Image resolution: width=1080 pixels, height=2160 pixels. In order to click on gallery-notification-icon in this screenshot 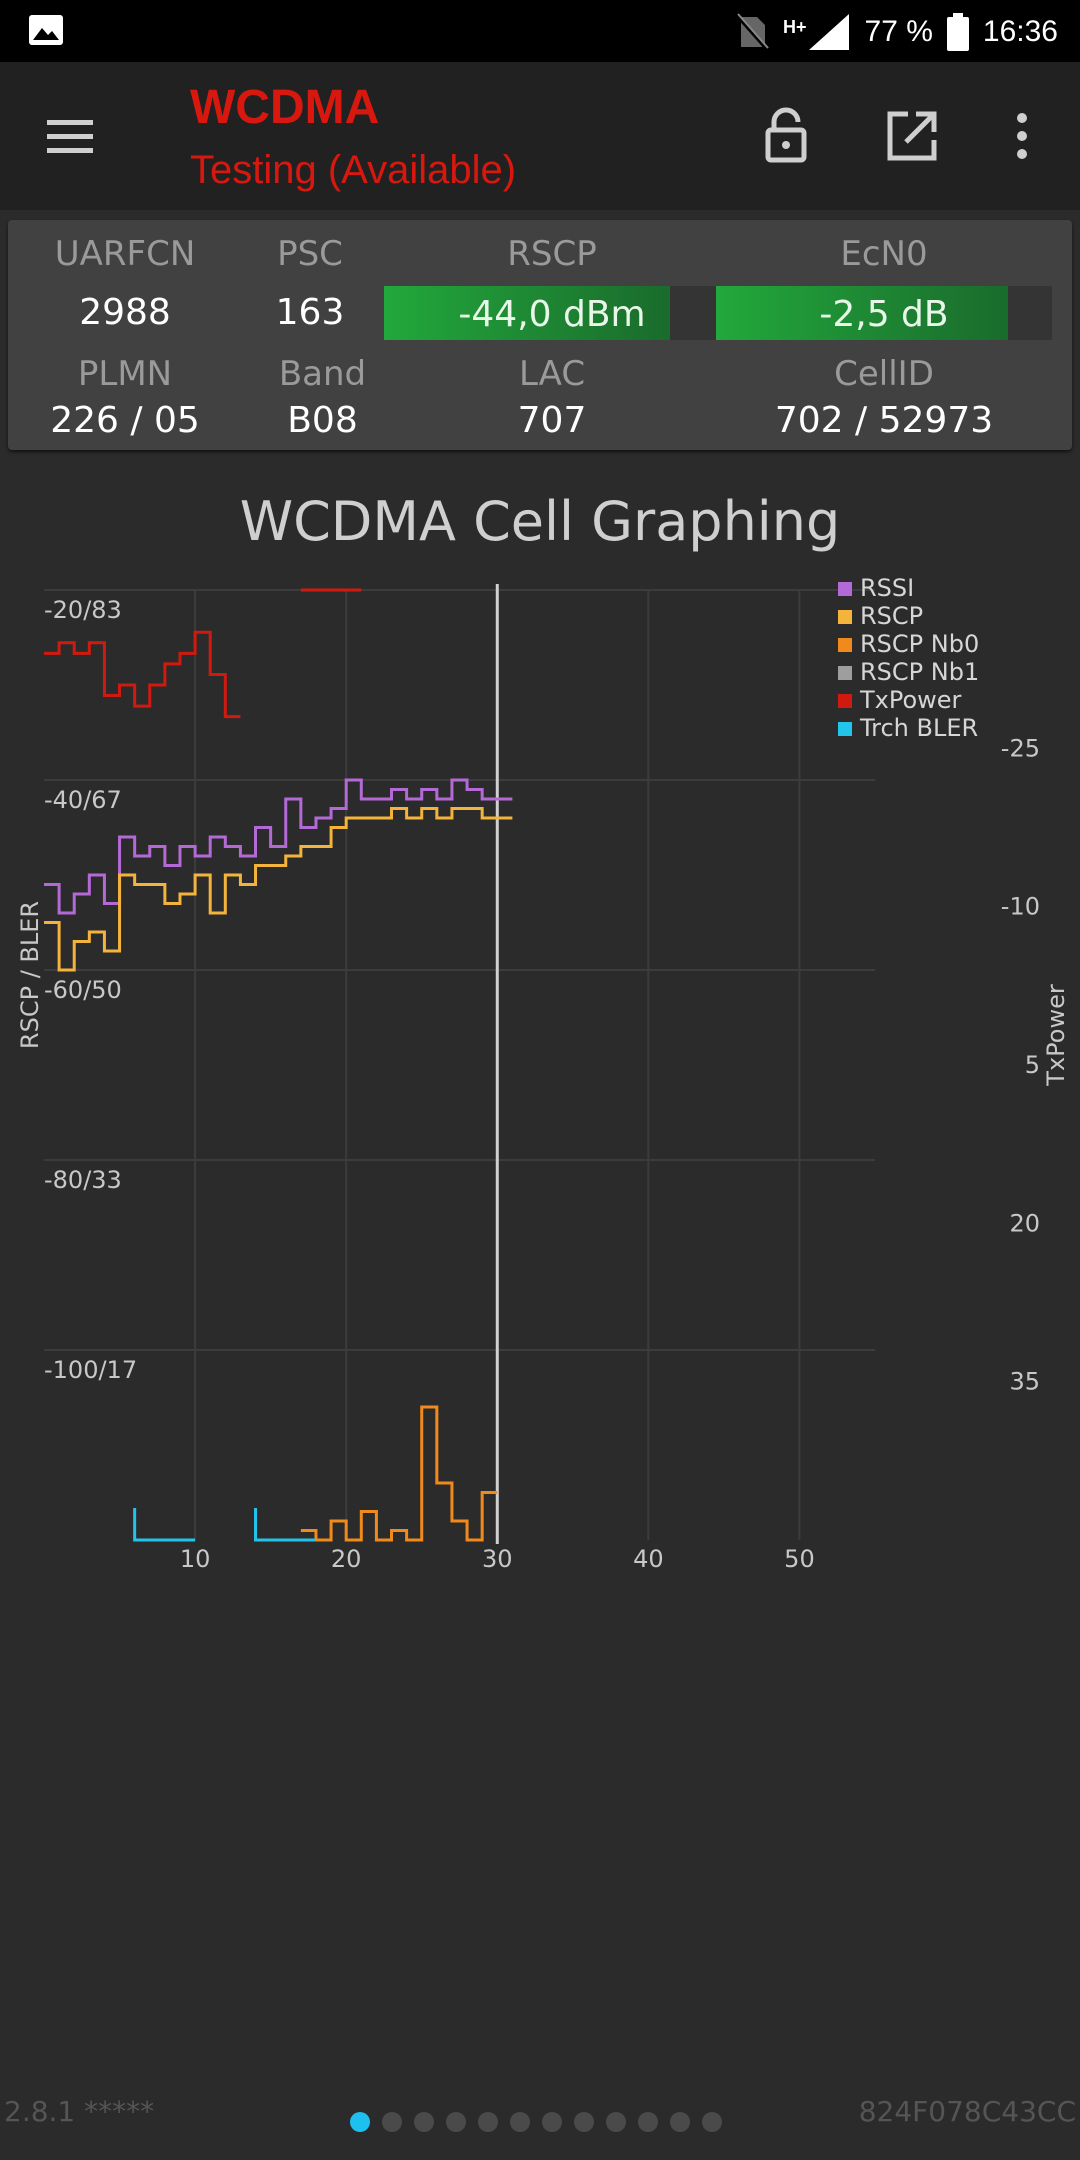, I will do `click(46, 30)`.